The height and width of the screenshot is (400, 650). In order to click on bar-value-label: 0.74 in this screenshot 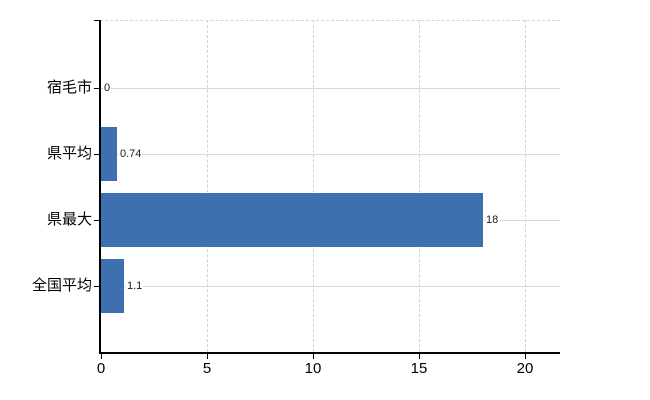, I will do `click(131, 154)`.